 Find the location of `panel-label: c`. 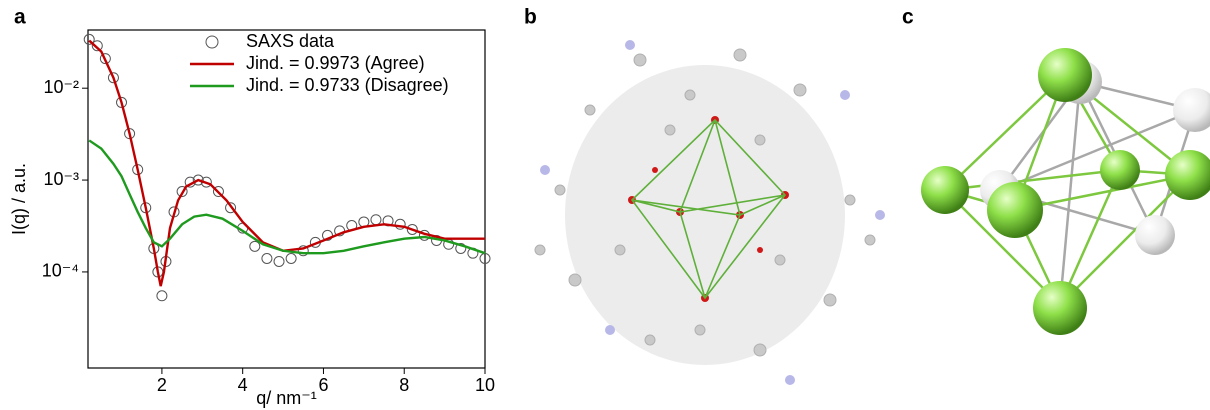

panel-label: c is located at coordinates (908, 17).